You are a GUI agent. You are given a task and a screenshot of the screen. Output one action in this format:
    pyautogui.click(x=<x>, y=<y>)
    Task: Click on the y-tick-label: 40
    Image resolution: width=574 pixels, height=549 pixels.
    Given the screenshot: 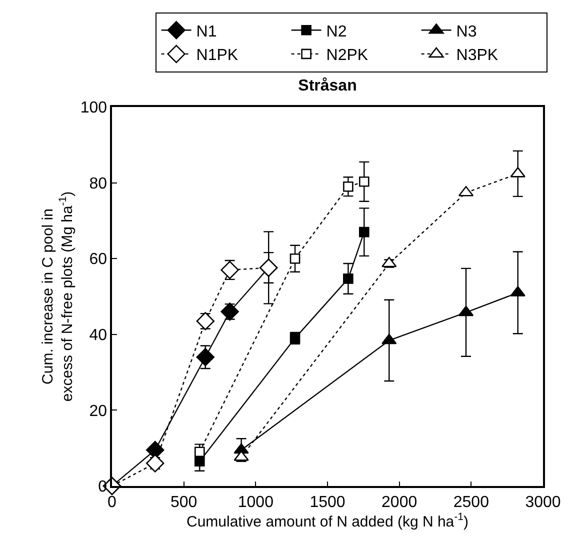 What is the action you would take?
    pyautogui.click(x=98, y=335)
    